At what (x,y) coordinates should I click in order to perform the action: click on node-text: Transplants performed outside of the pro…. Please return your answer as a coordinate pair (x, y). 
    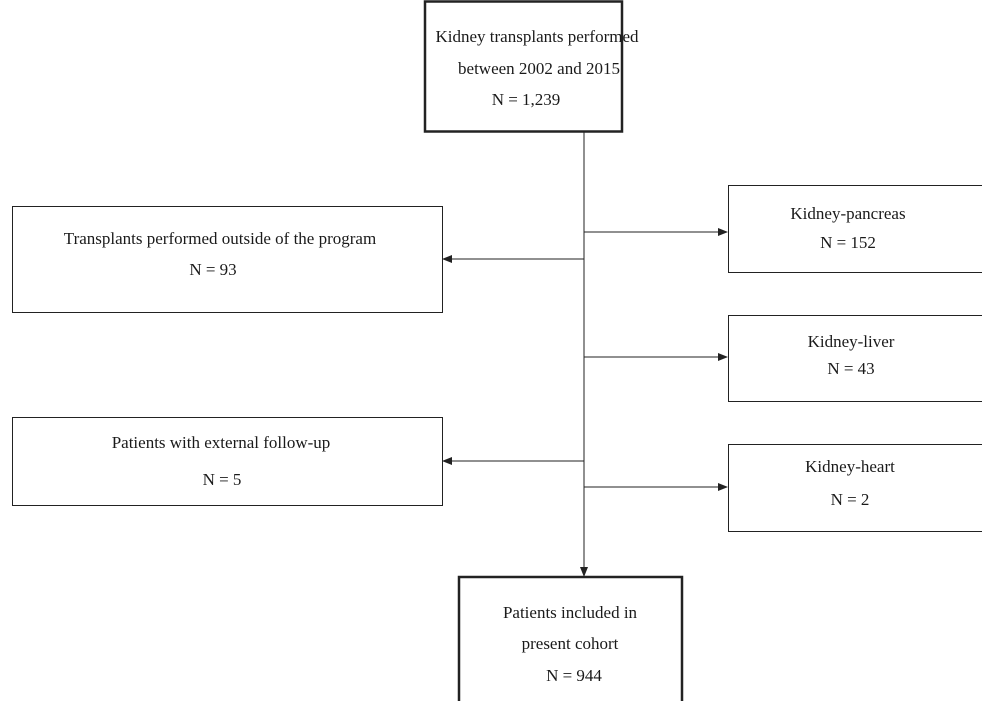
    Looking at the image, I should click on (220, 238).